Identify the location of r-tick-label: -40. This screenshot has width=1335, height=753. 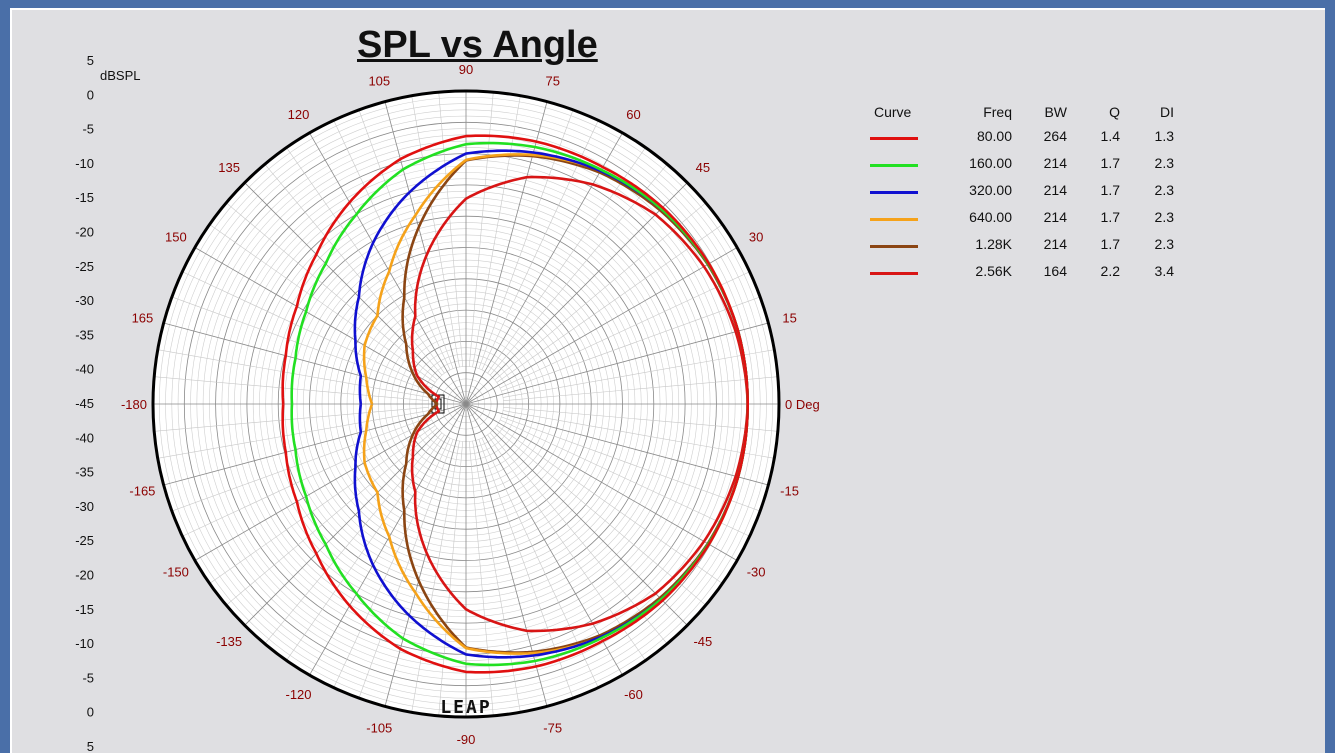
(84, 437).